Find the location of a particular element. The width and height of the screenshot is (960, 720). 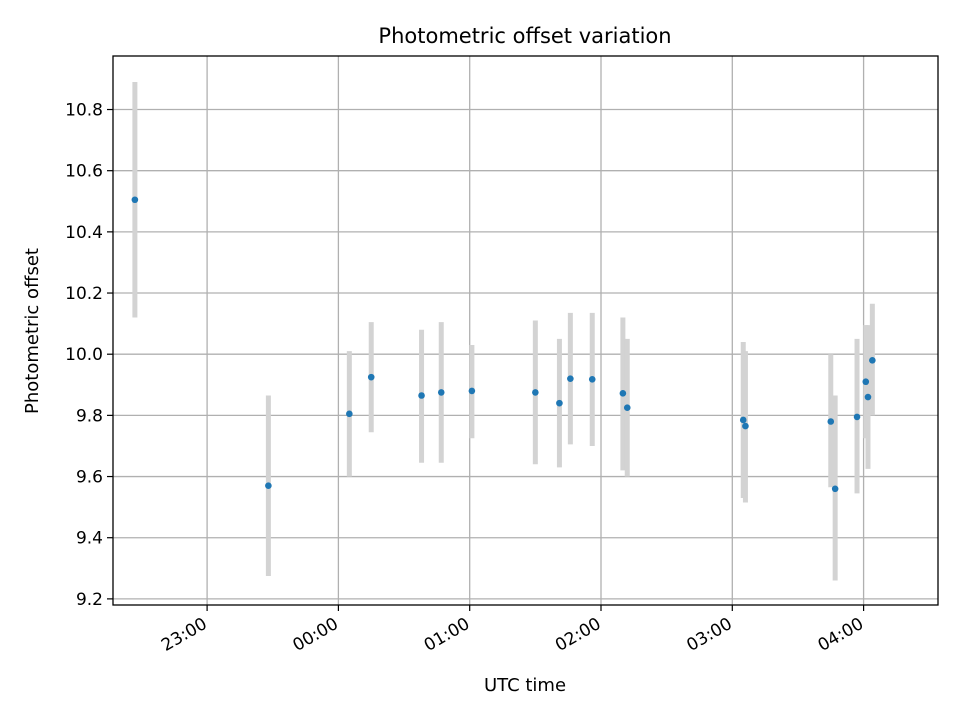

y-tick-label: 9.4 is located at coordinates (89, 539).